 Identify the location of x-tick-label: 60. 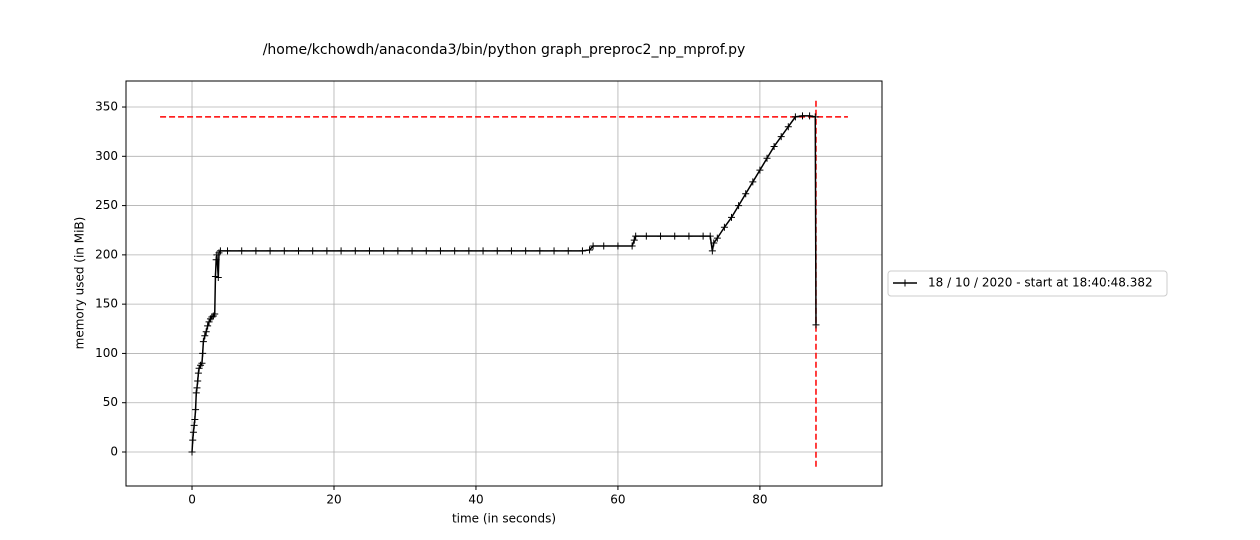
(617, 500).